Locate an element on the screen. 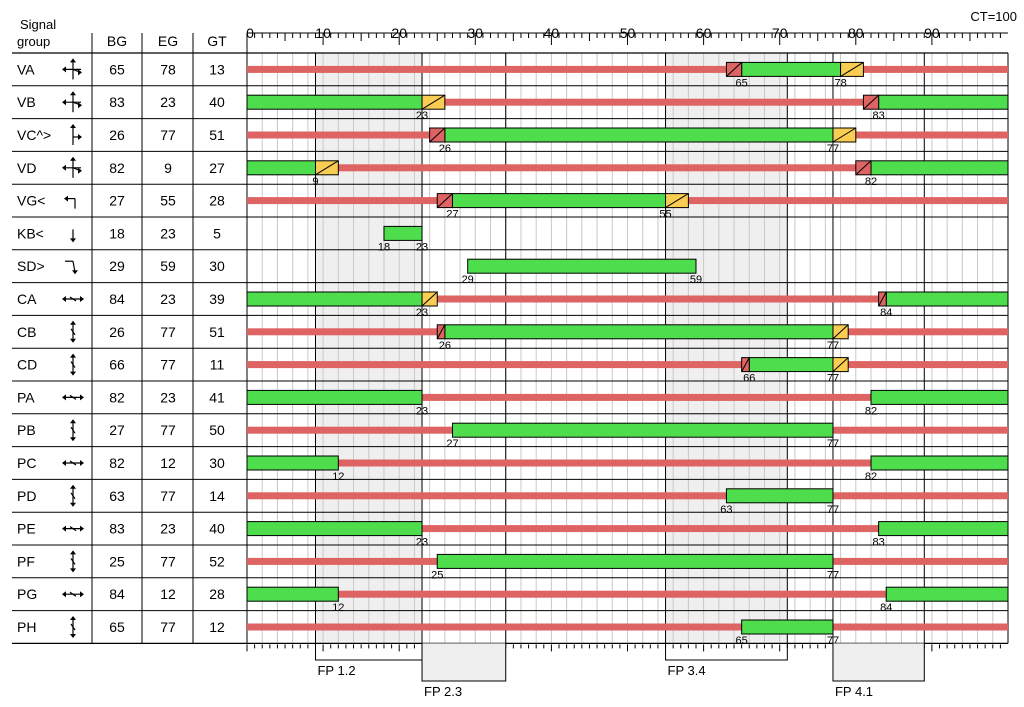 The image size is (1024, 707). bg-value: 66 is located at coordinates (117, 365).